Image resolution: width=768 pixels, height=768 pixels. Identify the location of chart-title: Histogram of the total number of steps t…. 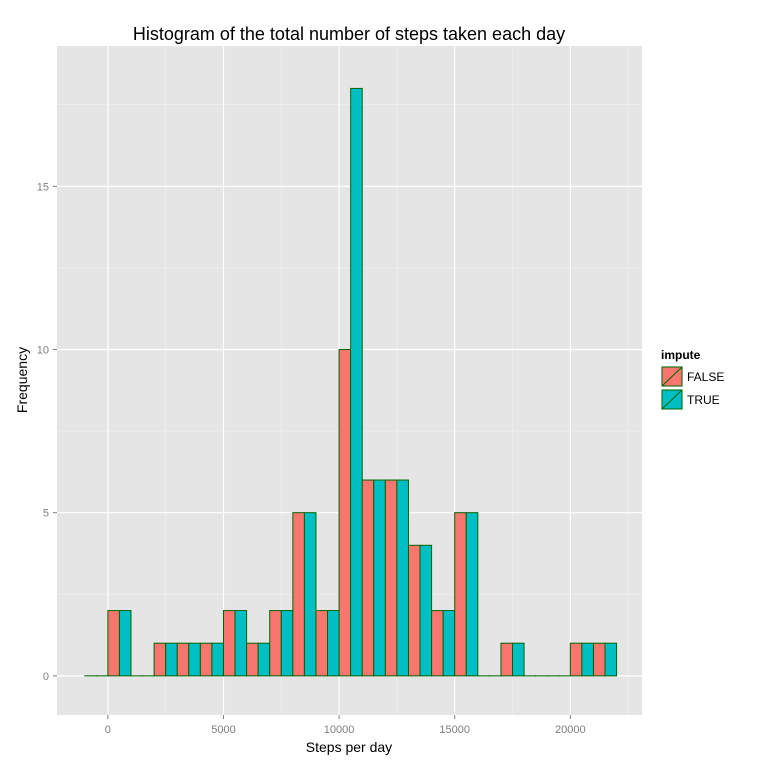
(349, 34).